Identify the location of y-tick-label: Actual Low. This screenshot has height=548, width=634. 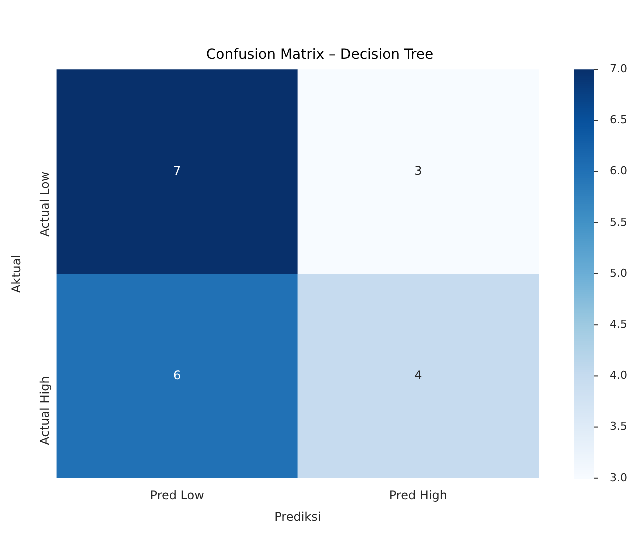
(45, 204).